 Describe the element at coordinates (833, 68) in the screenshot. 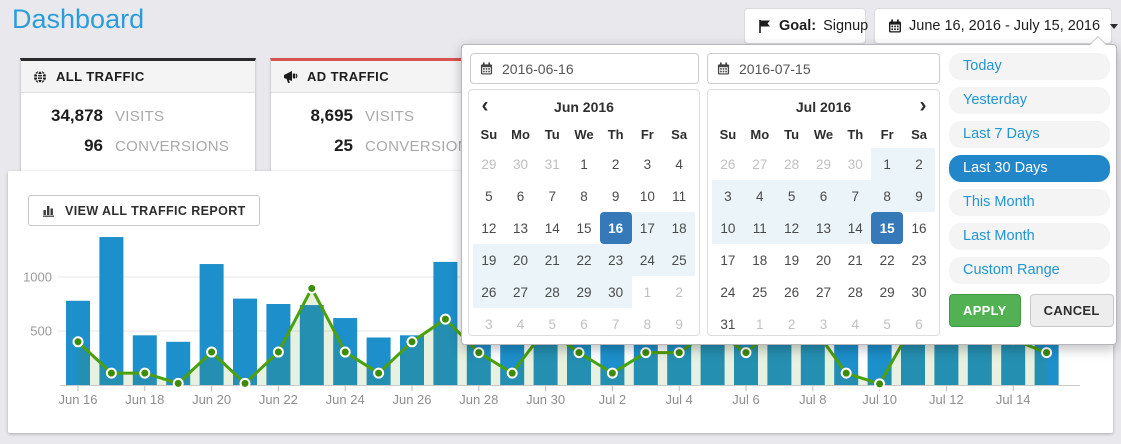

I see `end-date-input` at that location.